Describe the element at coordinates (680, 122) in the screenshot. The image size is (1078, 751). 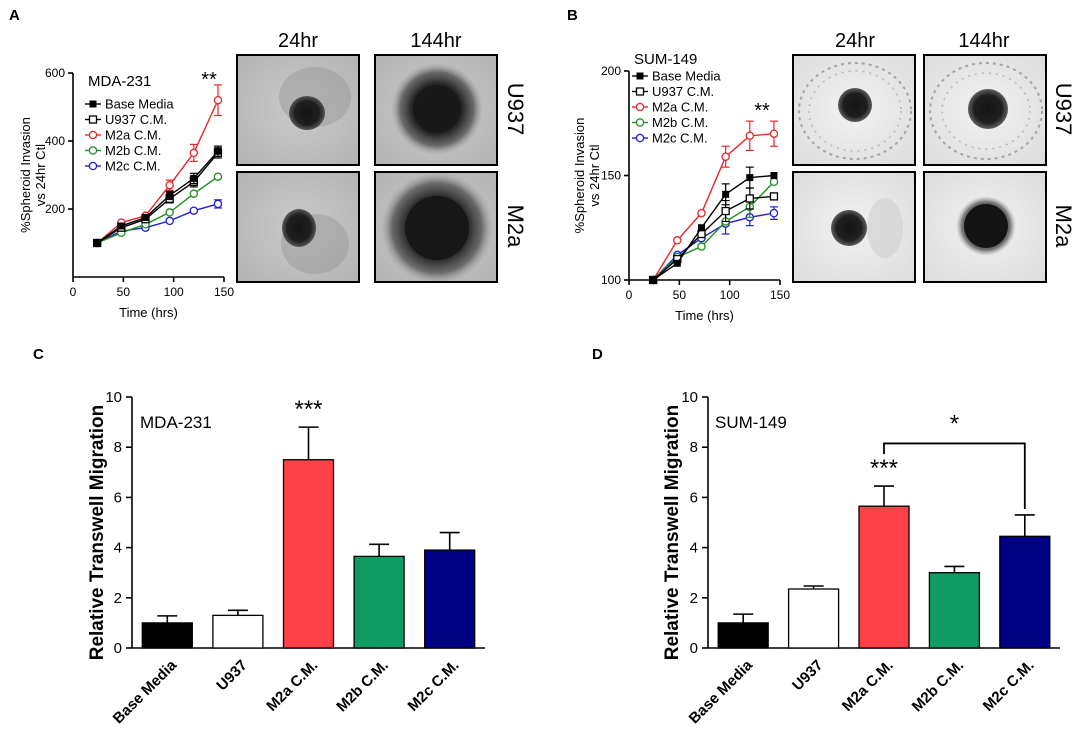
I see `legend-label-m2b-c-m-b: M2b C.M.` at that location.